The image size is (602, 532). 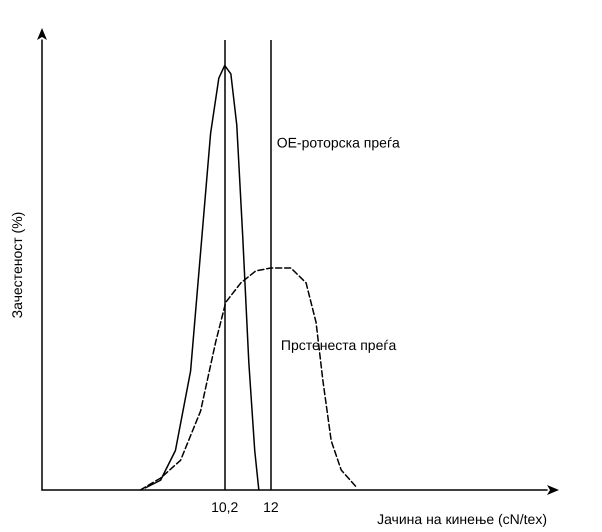 I want to click on x-axis-title: Јачина на кинење (cN/tex), so click(x=462, y=519).